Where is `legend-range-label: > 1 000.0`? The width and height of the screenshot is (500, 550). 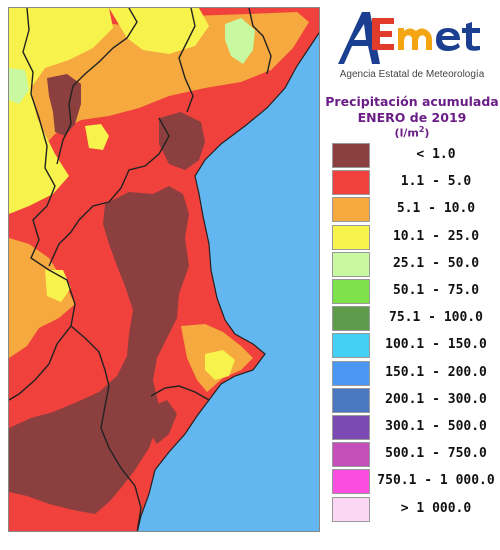
legend-range-label: > 1 000.0 is located at coordinates (436, 508).